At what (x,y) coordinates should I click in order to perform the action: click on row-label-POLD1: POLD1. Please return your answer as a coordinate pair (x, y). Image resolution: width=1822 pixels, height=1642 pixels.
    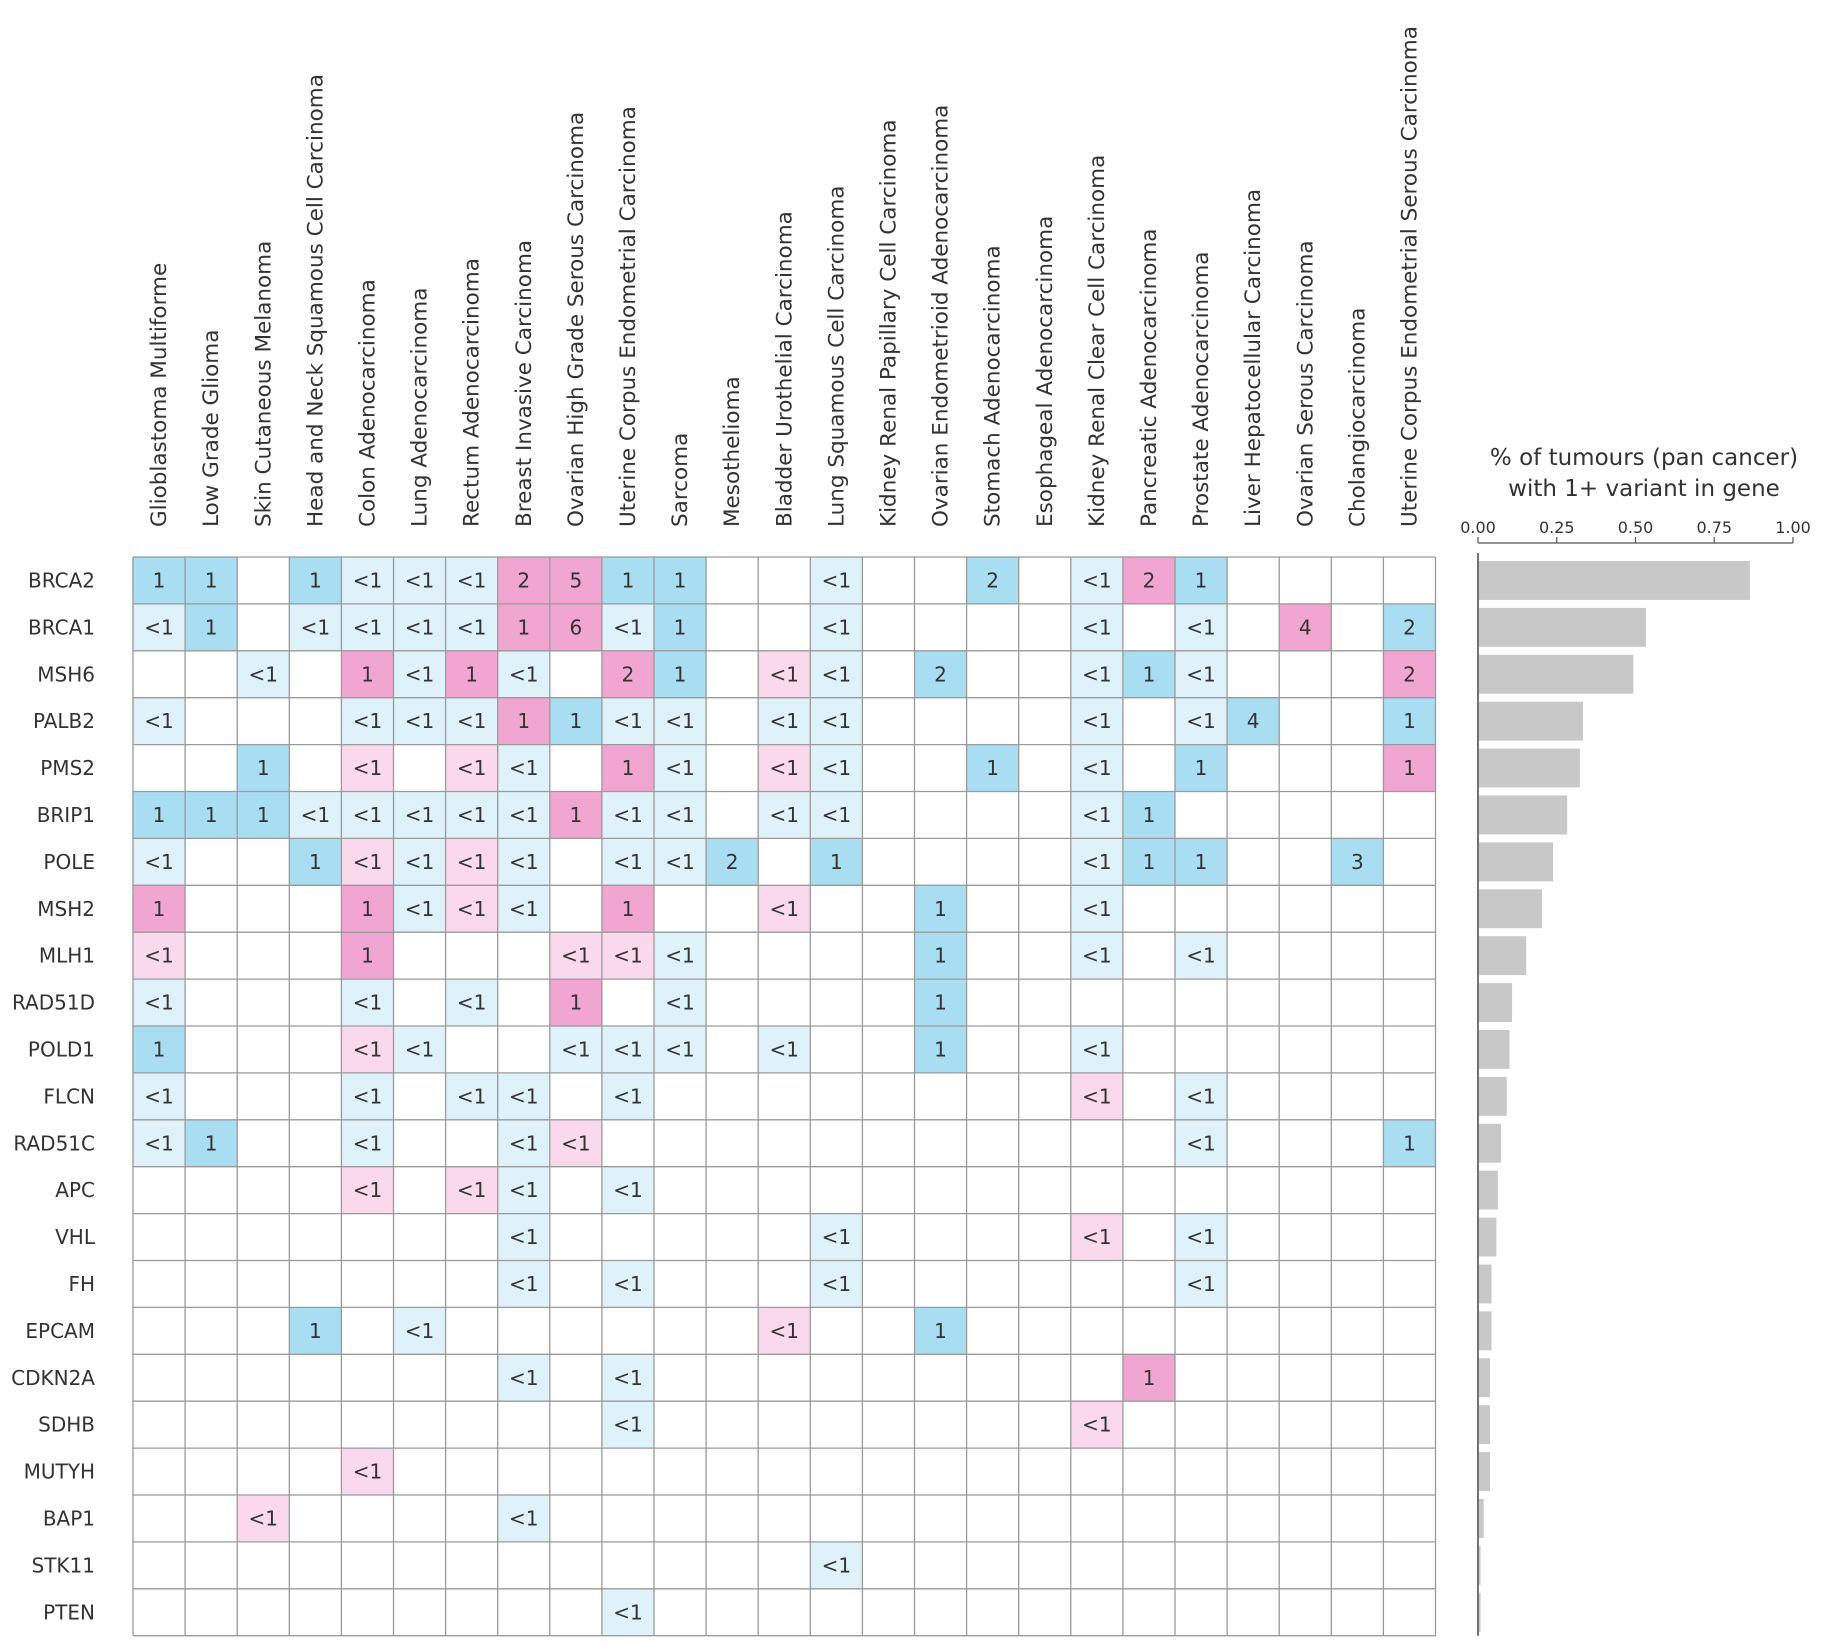
    Looking at the image, I should click on (61, 1049).